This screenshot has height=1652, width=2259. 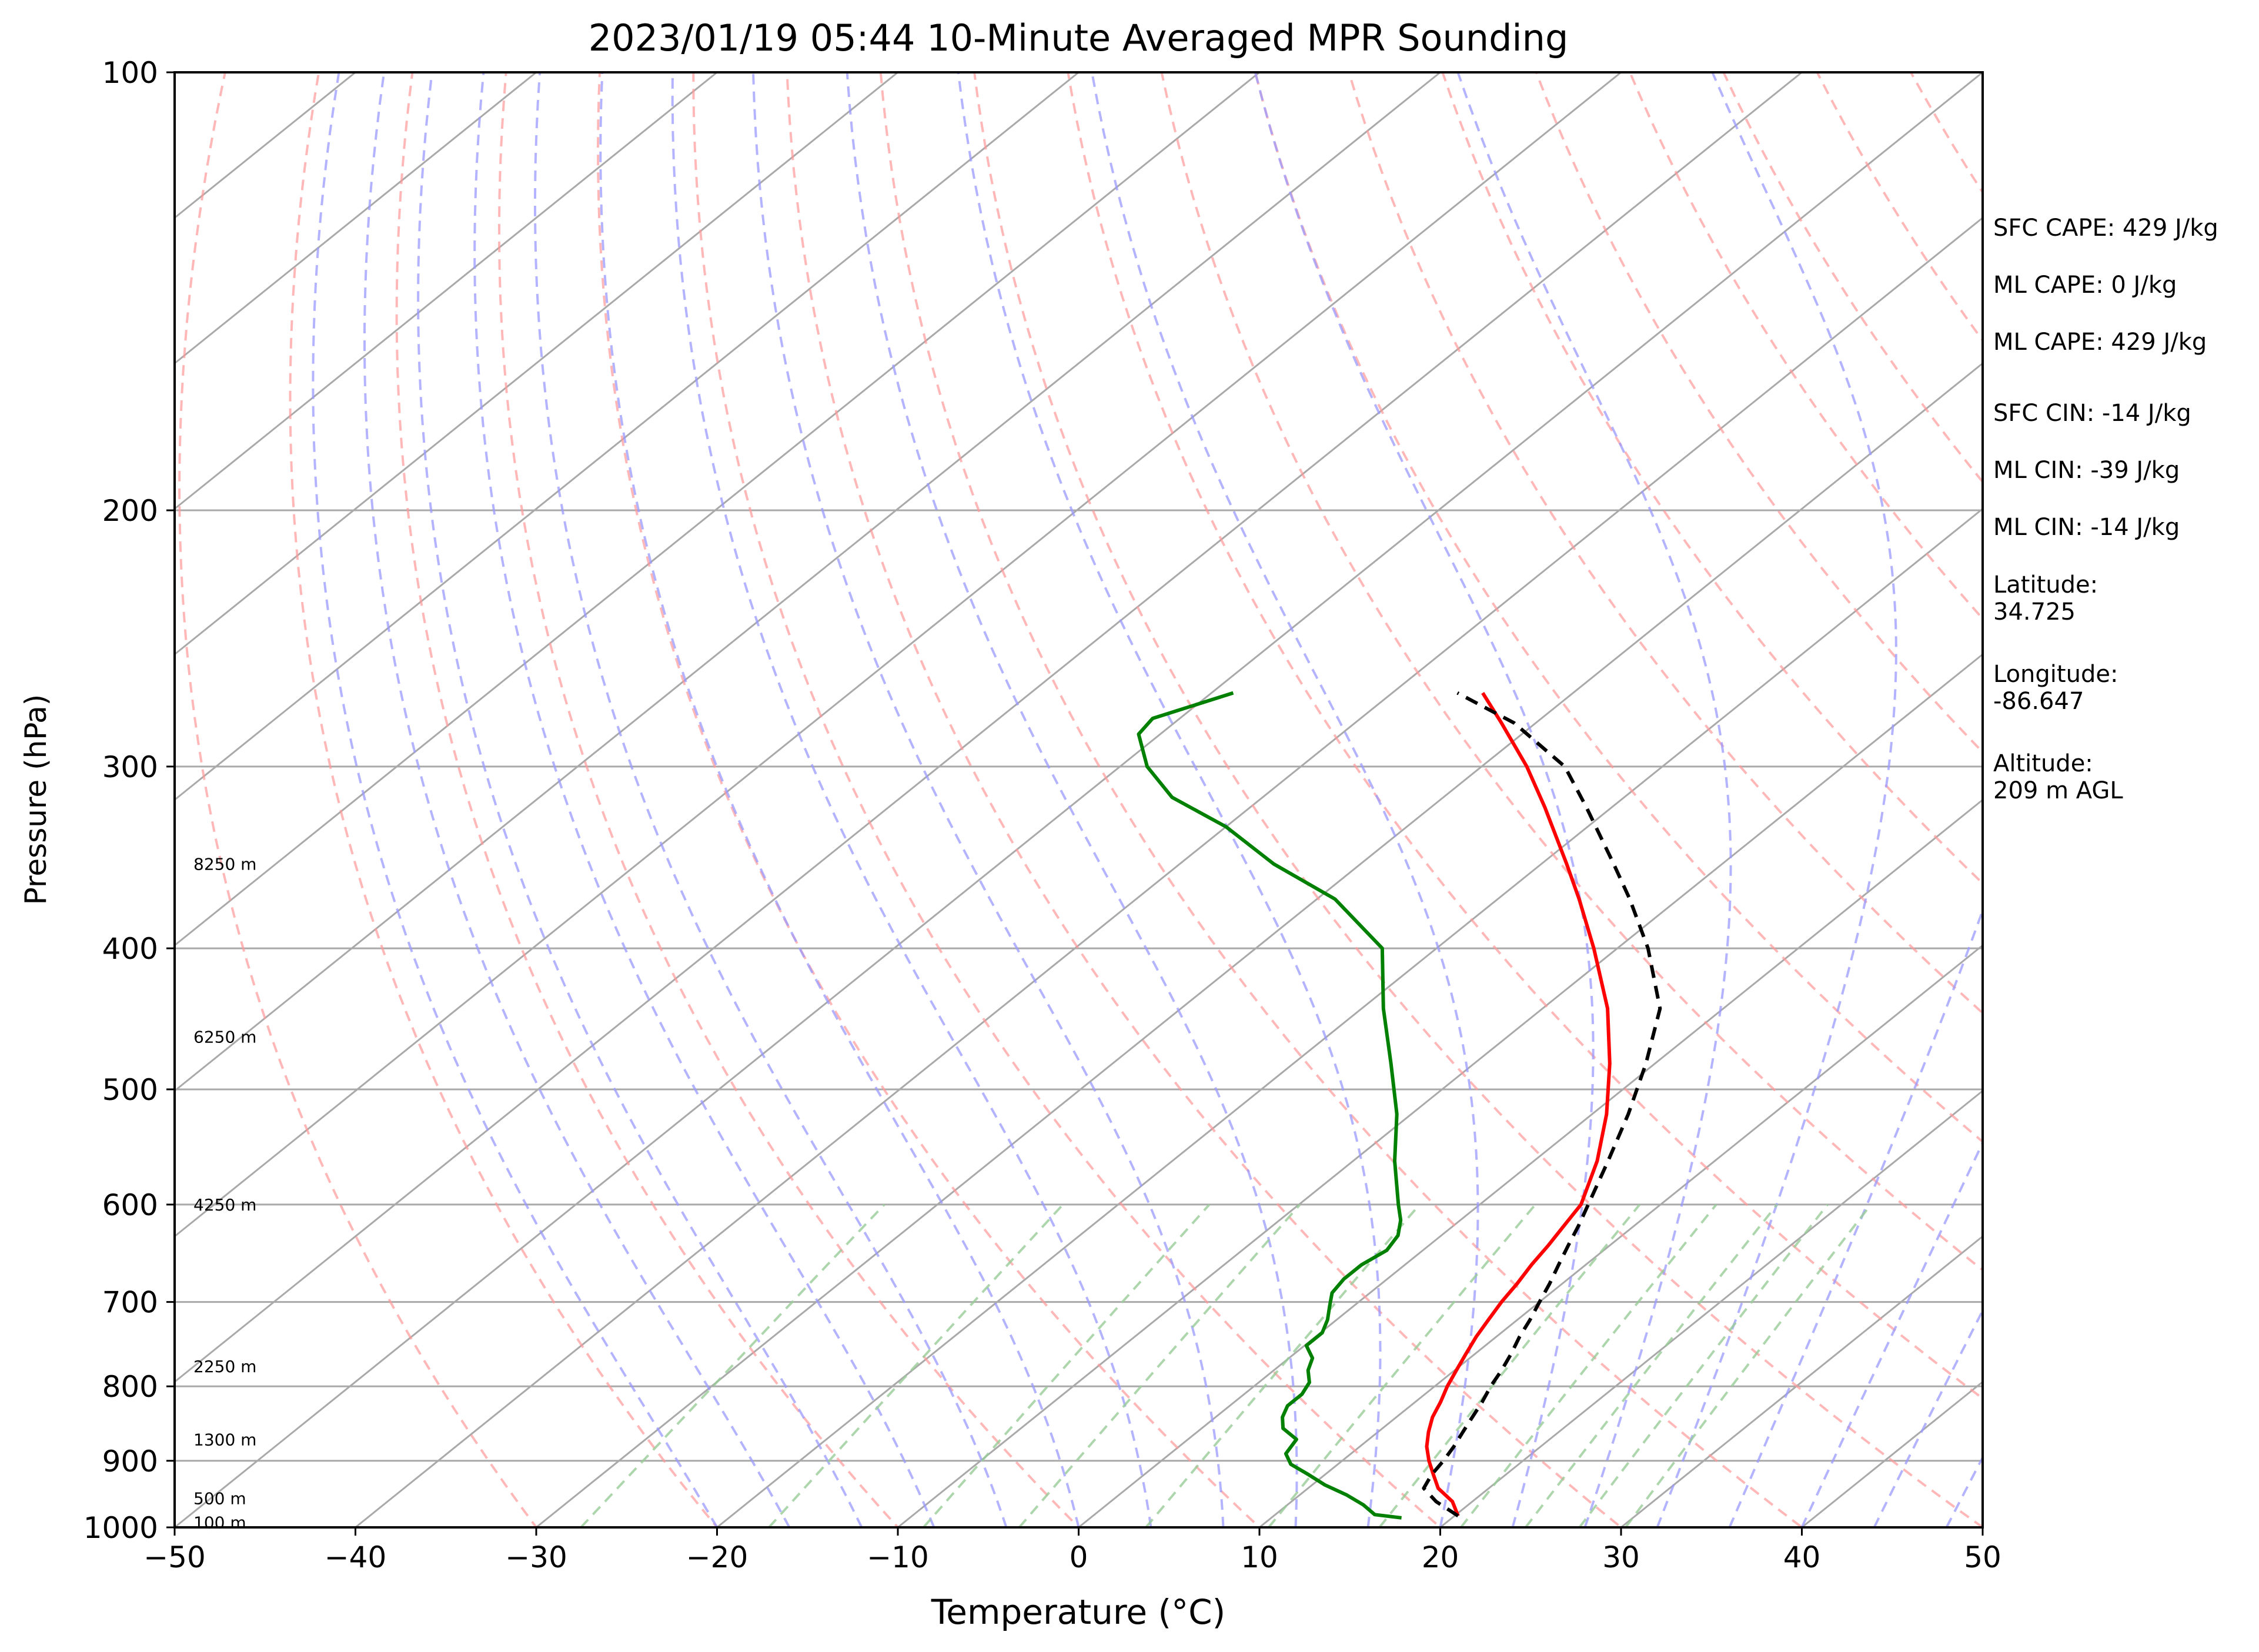 What do you see at coordinates (2086, 471) in the screenshot?
I see `ml-cin-text: ML CIN: -39 J/kg` at bounding box center [2086, 471].